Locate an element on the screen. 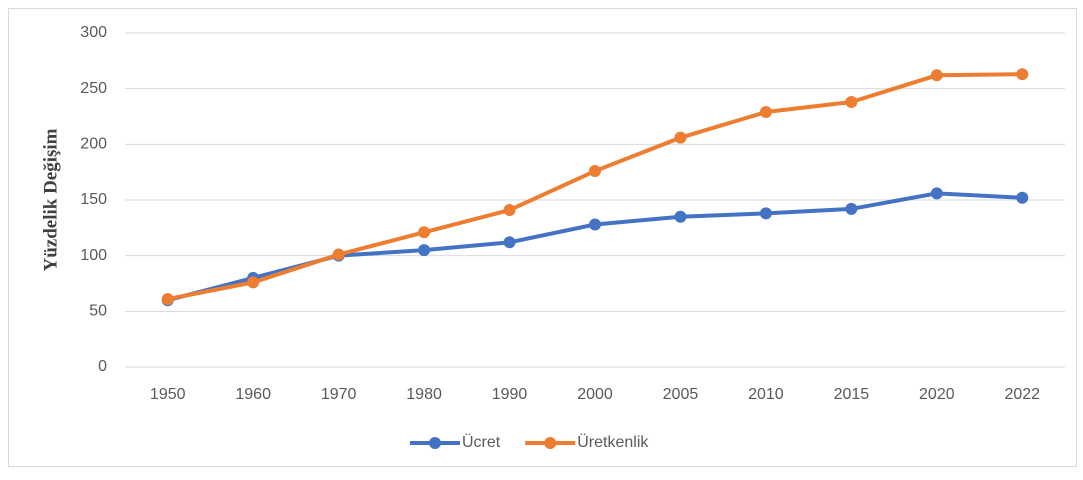 This screenshot has height=480, width=1083. x-tick-label: 1980 is located at coordinates (424, 394).